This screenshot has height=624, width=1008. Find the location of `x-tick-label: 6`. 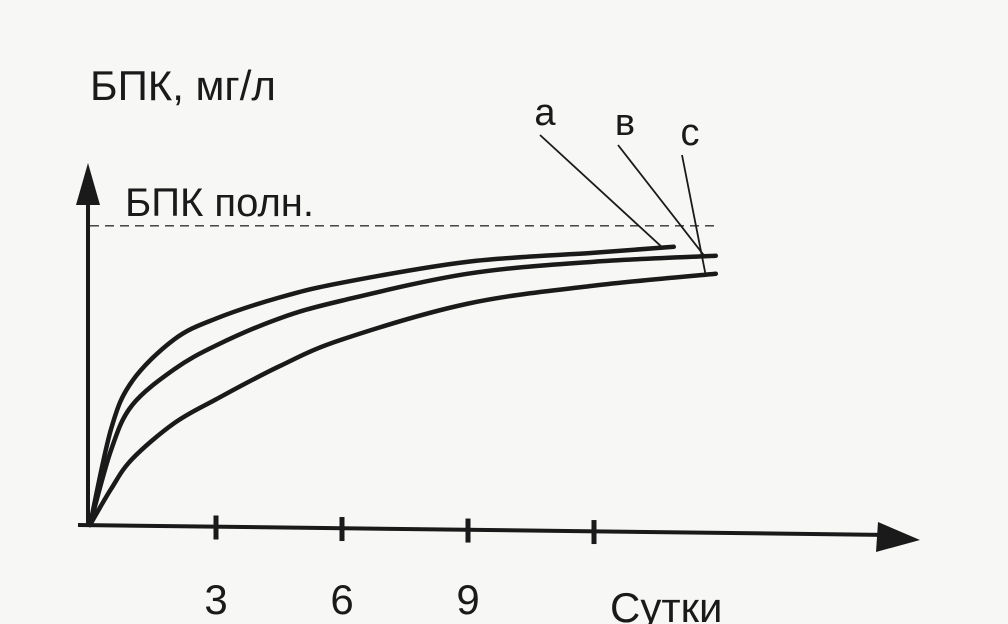

x-tick-label: 6 is located at coordinates (341, 599).